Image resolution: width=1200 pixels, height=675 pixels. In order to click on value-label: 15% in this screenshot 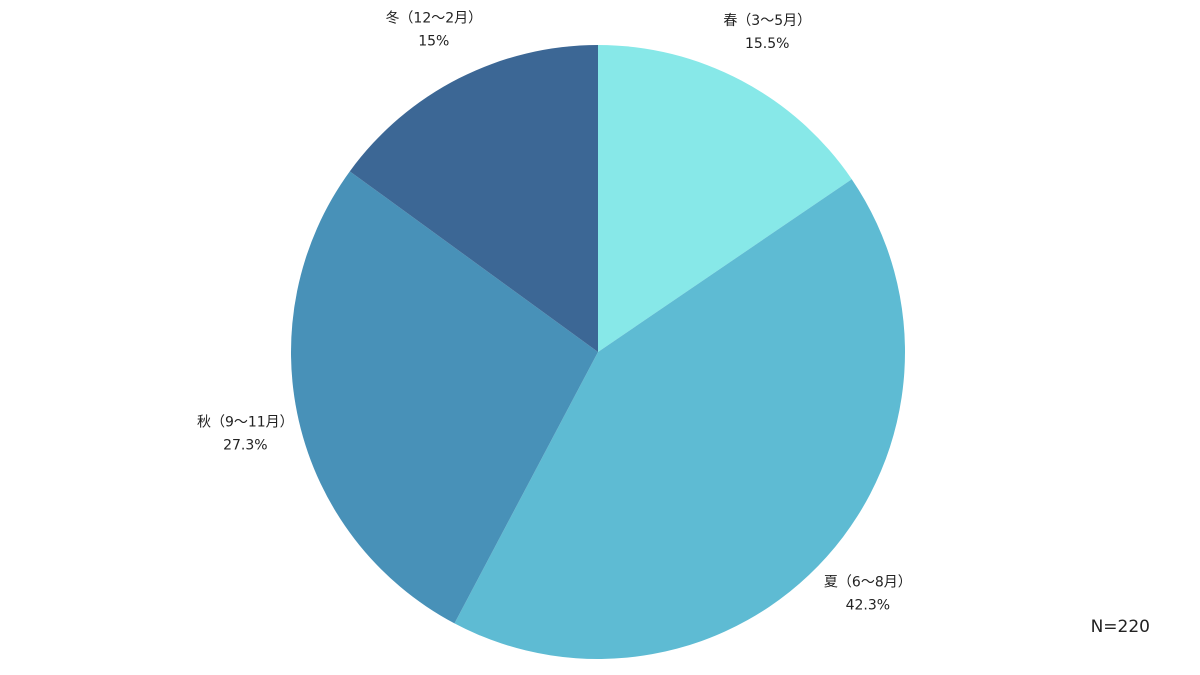, I will do `click(433, 41)`.